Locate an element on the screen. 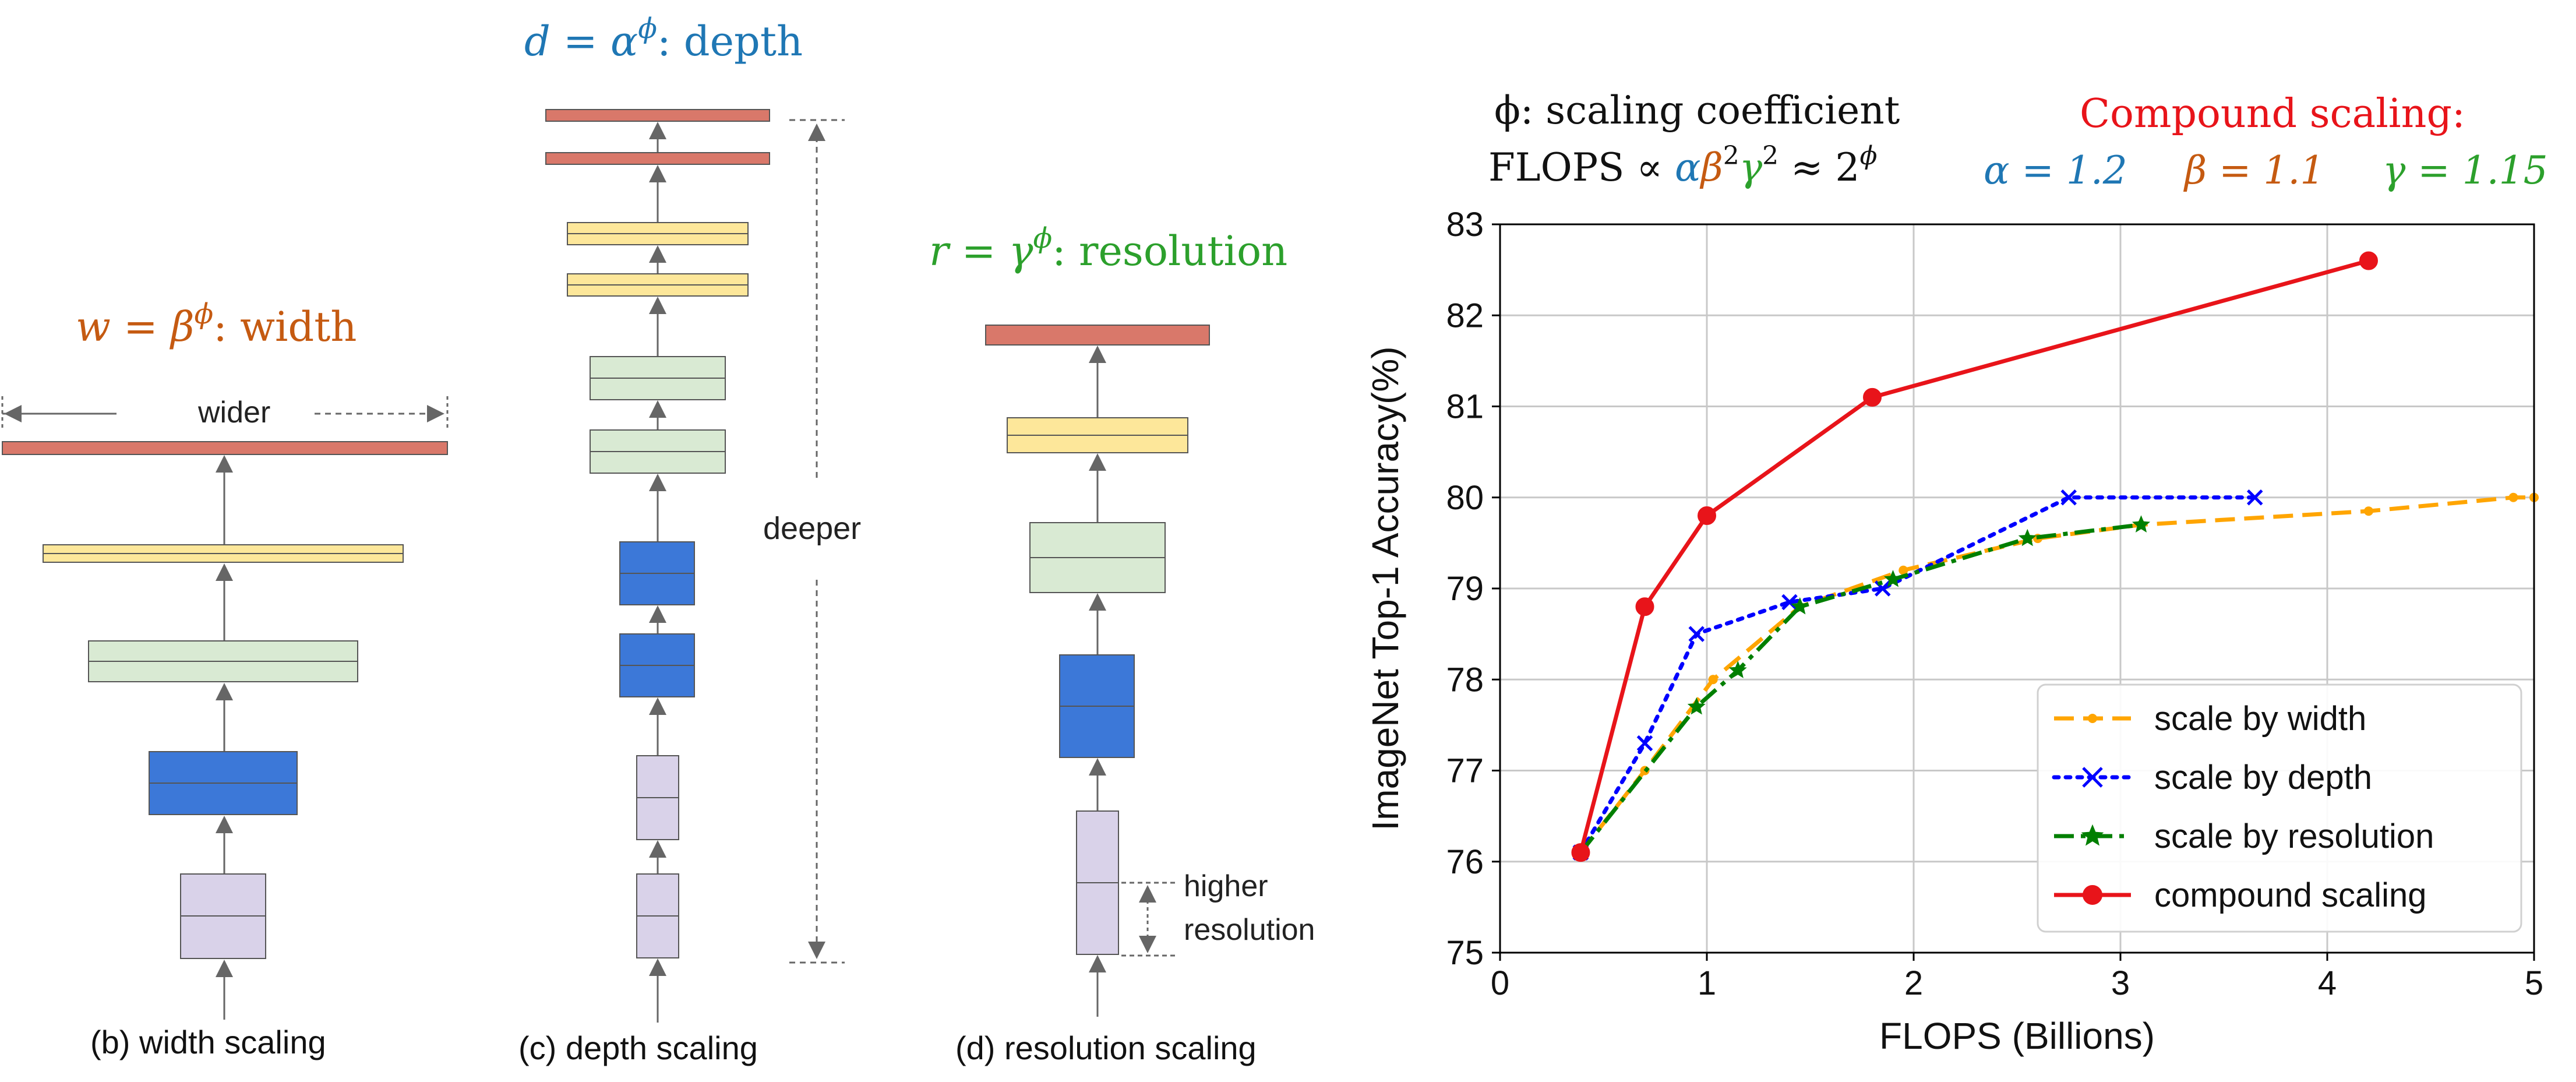 Image resolution: width=2576 pixels, height=1082 pixels. legend-label-scale-by-resolution: scale by resolution is located at coordinates (2294, 836).